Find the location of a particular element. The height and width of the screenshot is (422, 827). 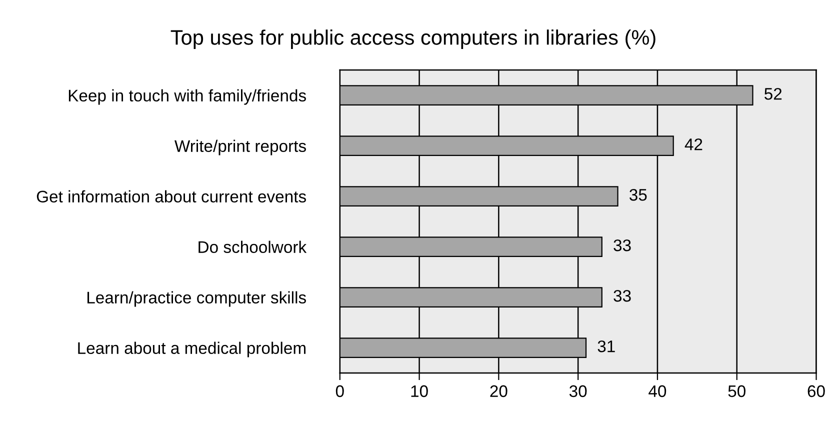

y-tick-label: Write/print reports is located at coordinates (240, 148).